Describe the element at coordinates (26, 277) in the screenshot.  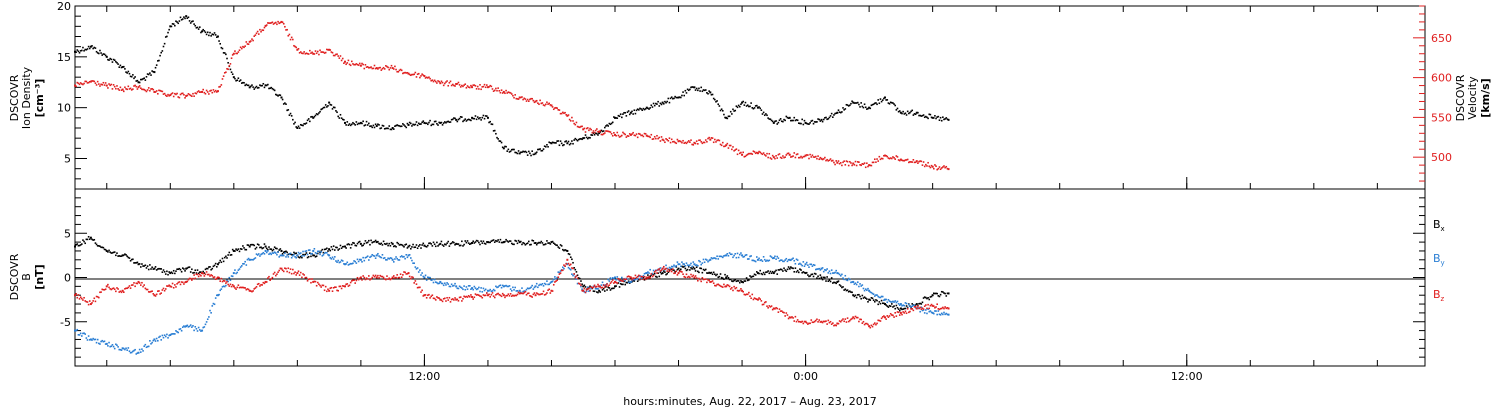
I see `bottom-ylabel-left-line2: B` at that location.